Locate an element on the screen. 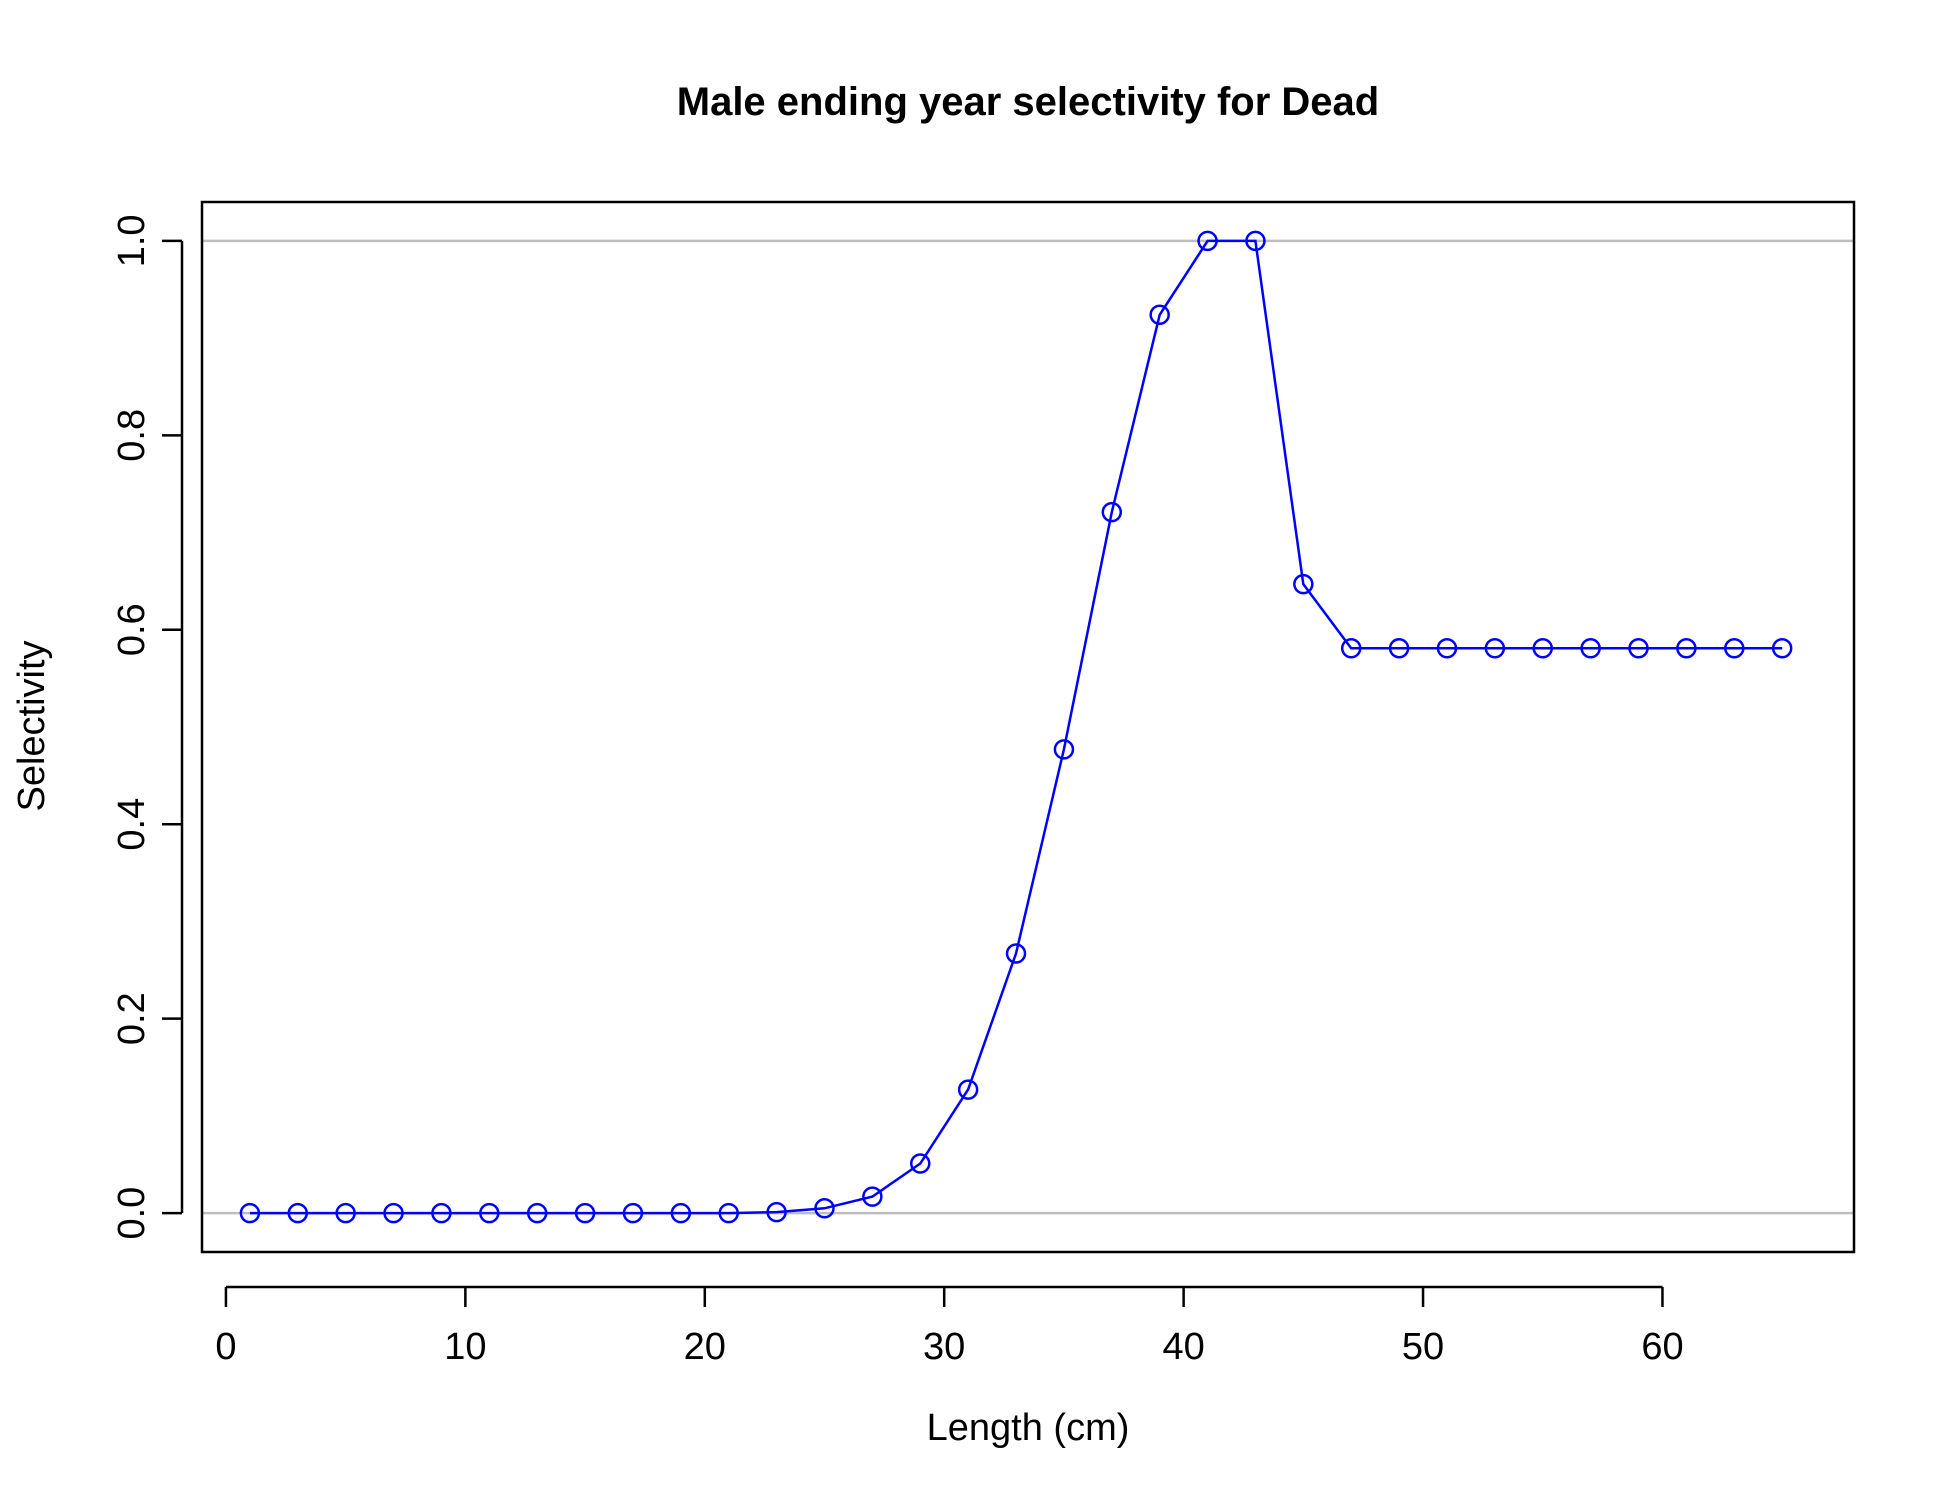 The image size is (1950, 1505). y-tick-label: 1.0 is located at coordinates (132, 240).